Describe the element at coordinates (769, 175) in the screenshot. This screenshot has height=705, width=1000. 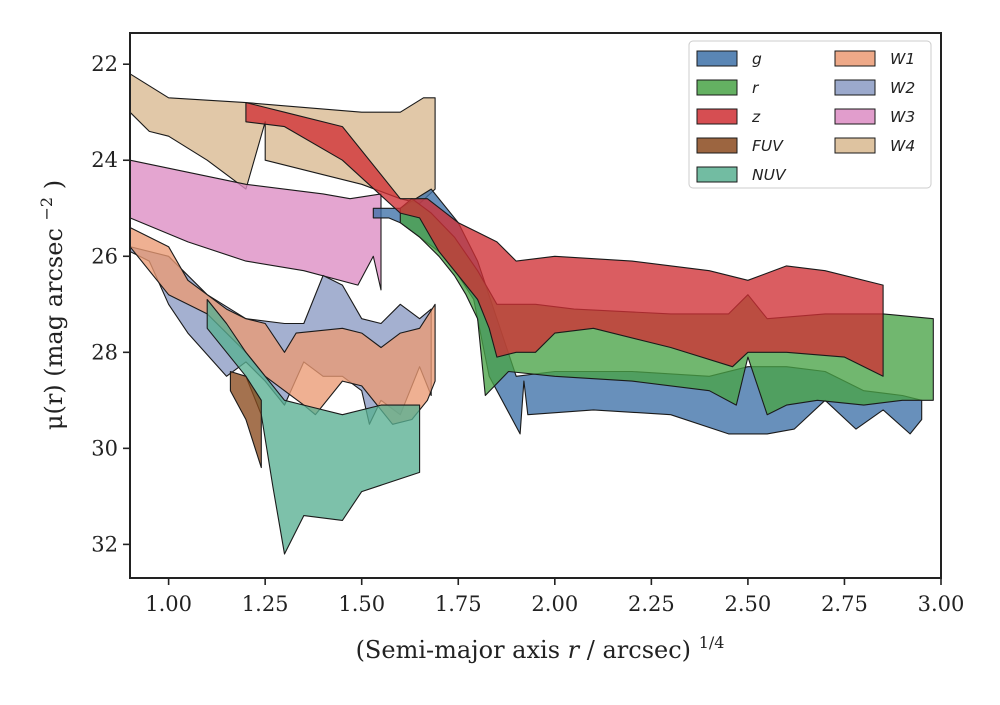
I see `legend-label-nuv: NUV` at that location.